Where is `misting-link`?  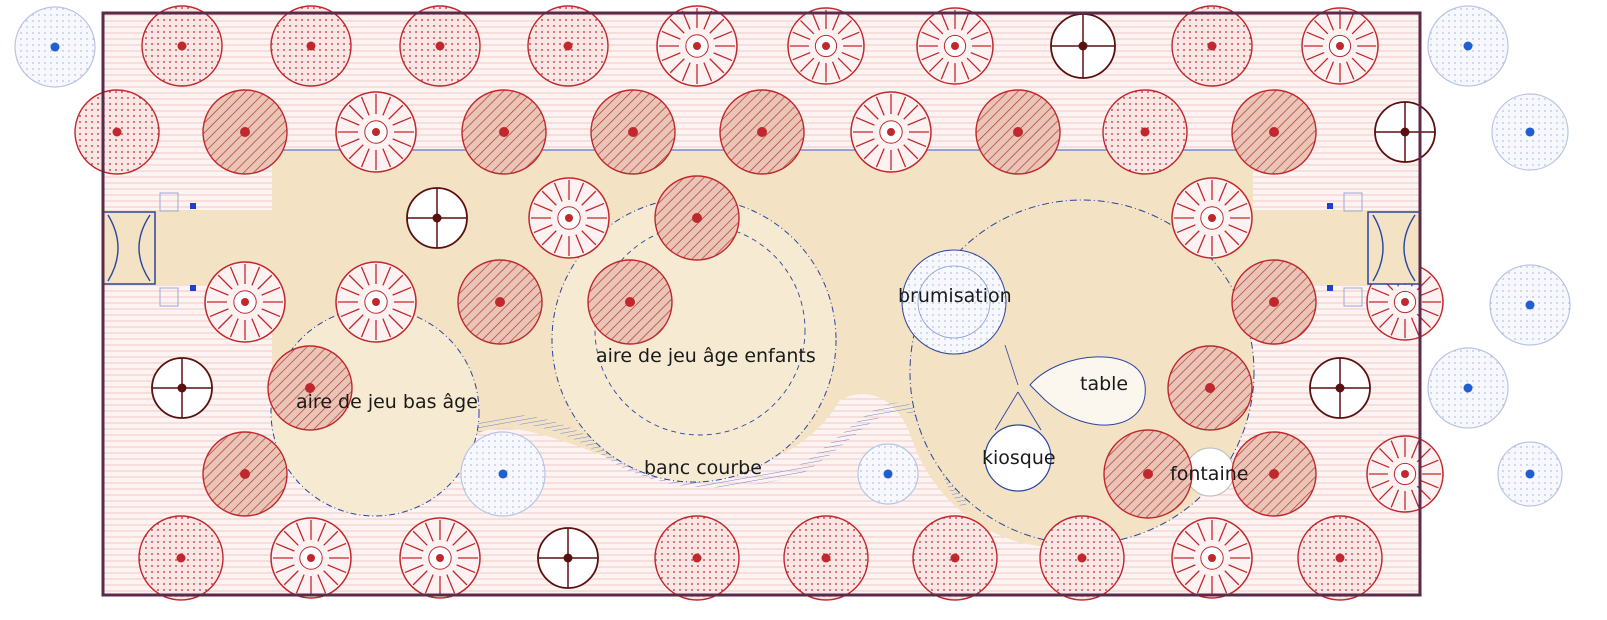 misting-link is located at coordinates (1011, 365).